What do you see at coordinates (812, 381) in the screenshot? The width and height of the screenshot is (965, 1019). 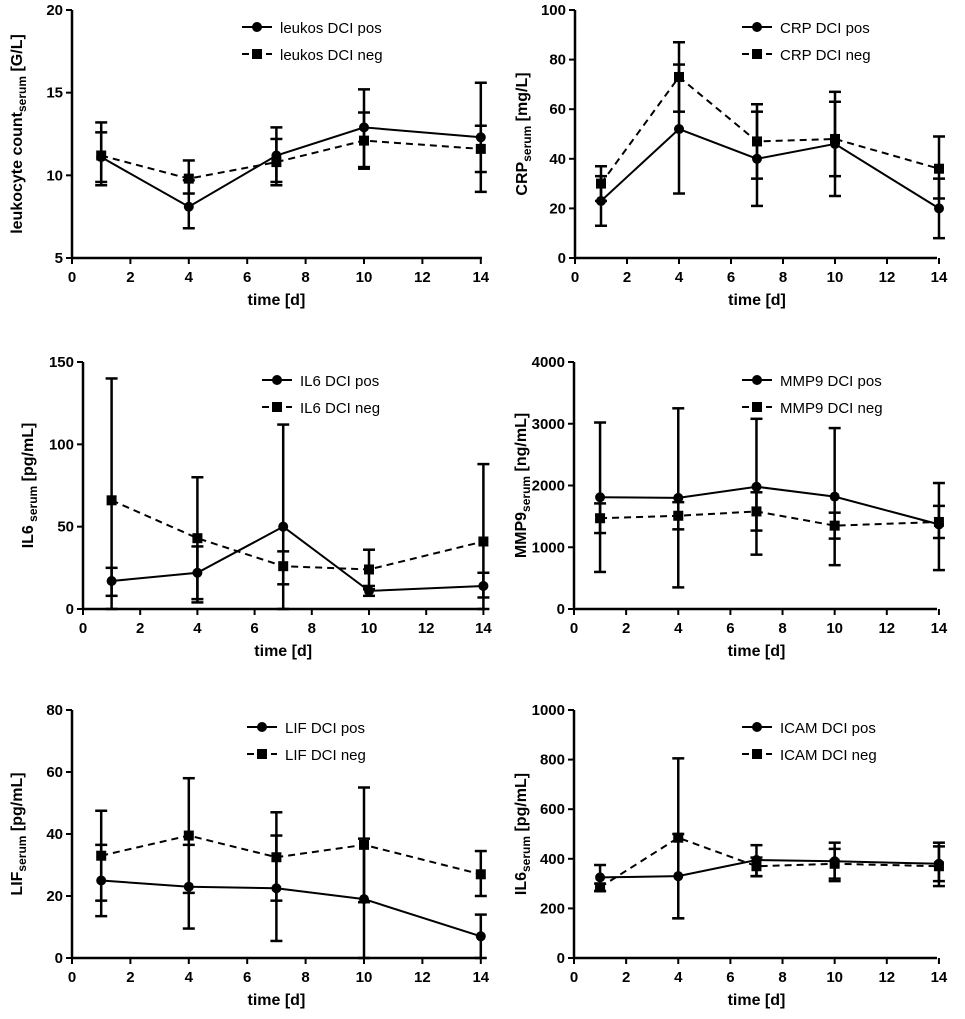 I see `legend-item-pos: MMP9 DCI pos` at bounding box center [812, 381].